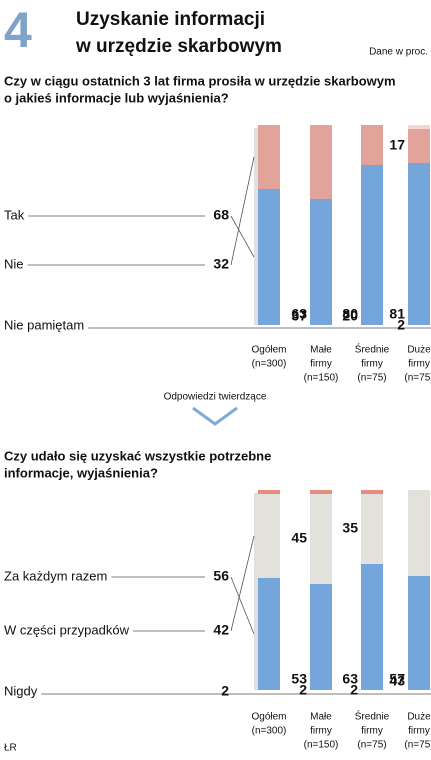 The image size is (431, 760). What do you see at coordinates (221, 630) in the screenshot?
I see `value-label: 42` at bounding box center [221, 630].